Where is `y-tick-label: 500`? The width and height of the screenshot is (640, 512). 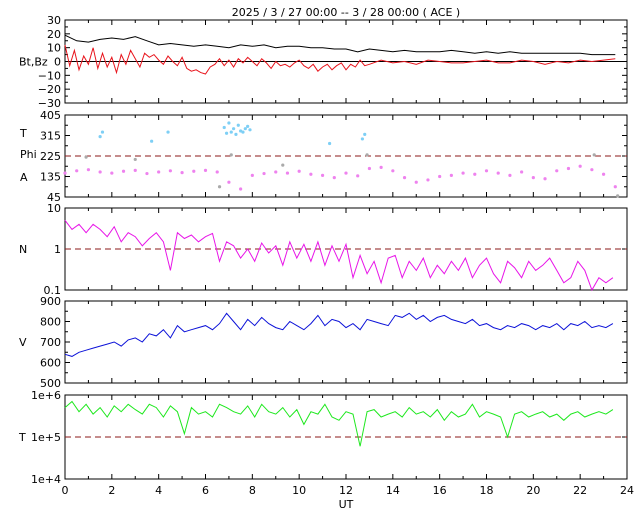 y-tick-label: 500 is located at coordinates (50, 383).